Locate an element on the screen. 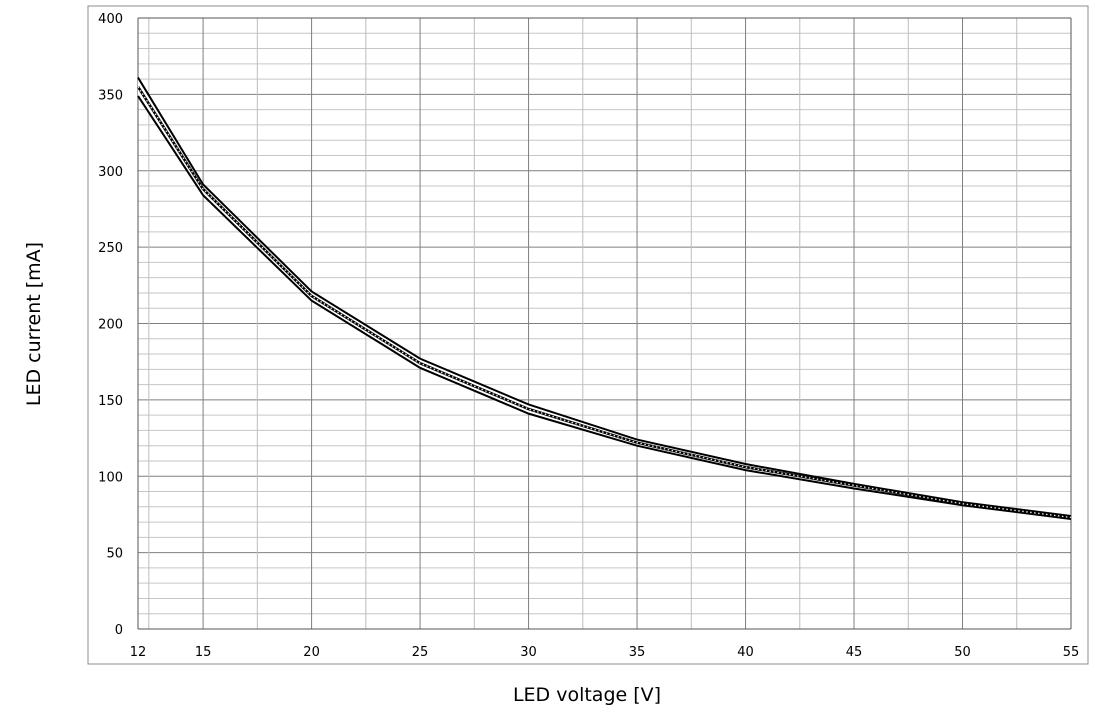 This screenshot has height=712, width=1095. x-axis-title: LED voltage [V] is located at coordinates (587, 695).